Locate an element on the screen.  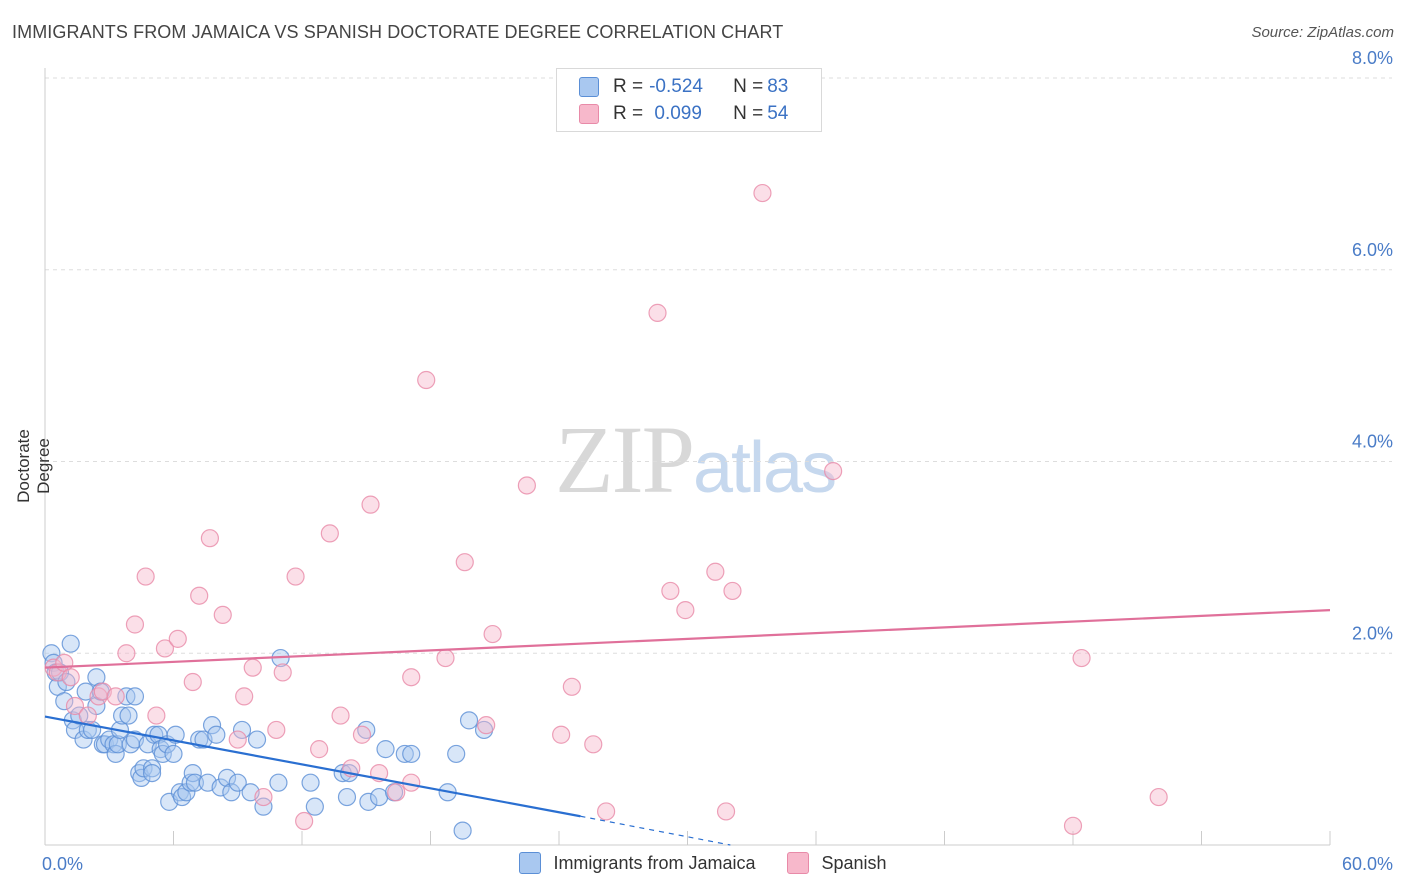
n-value: 83 is located at coordinates (778, 86).